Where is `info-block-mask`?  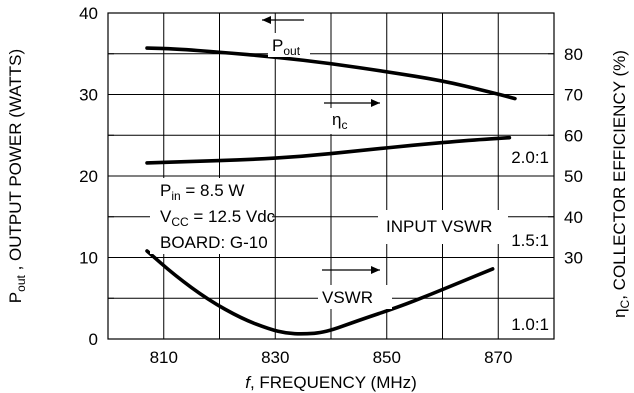
info-block-mask is located at coordinates (211, 216).